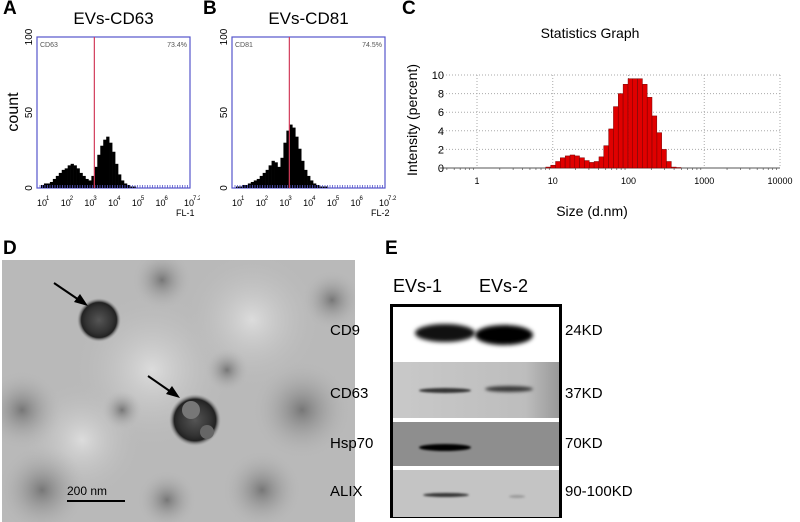  What do you see at coordinates (418, 286) in the screenshot?
I see `lane-label: EVs-1` at bounding box center [418, 286].